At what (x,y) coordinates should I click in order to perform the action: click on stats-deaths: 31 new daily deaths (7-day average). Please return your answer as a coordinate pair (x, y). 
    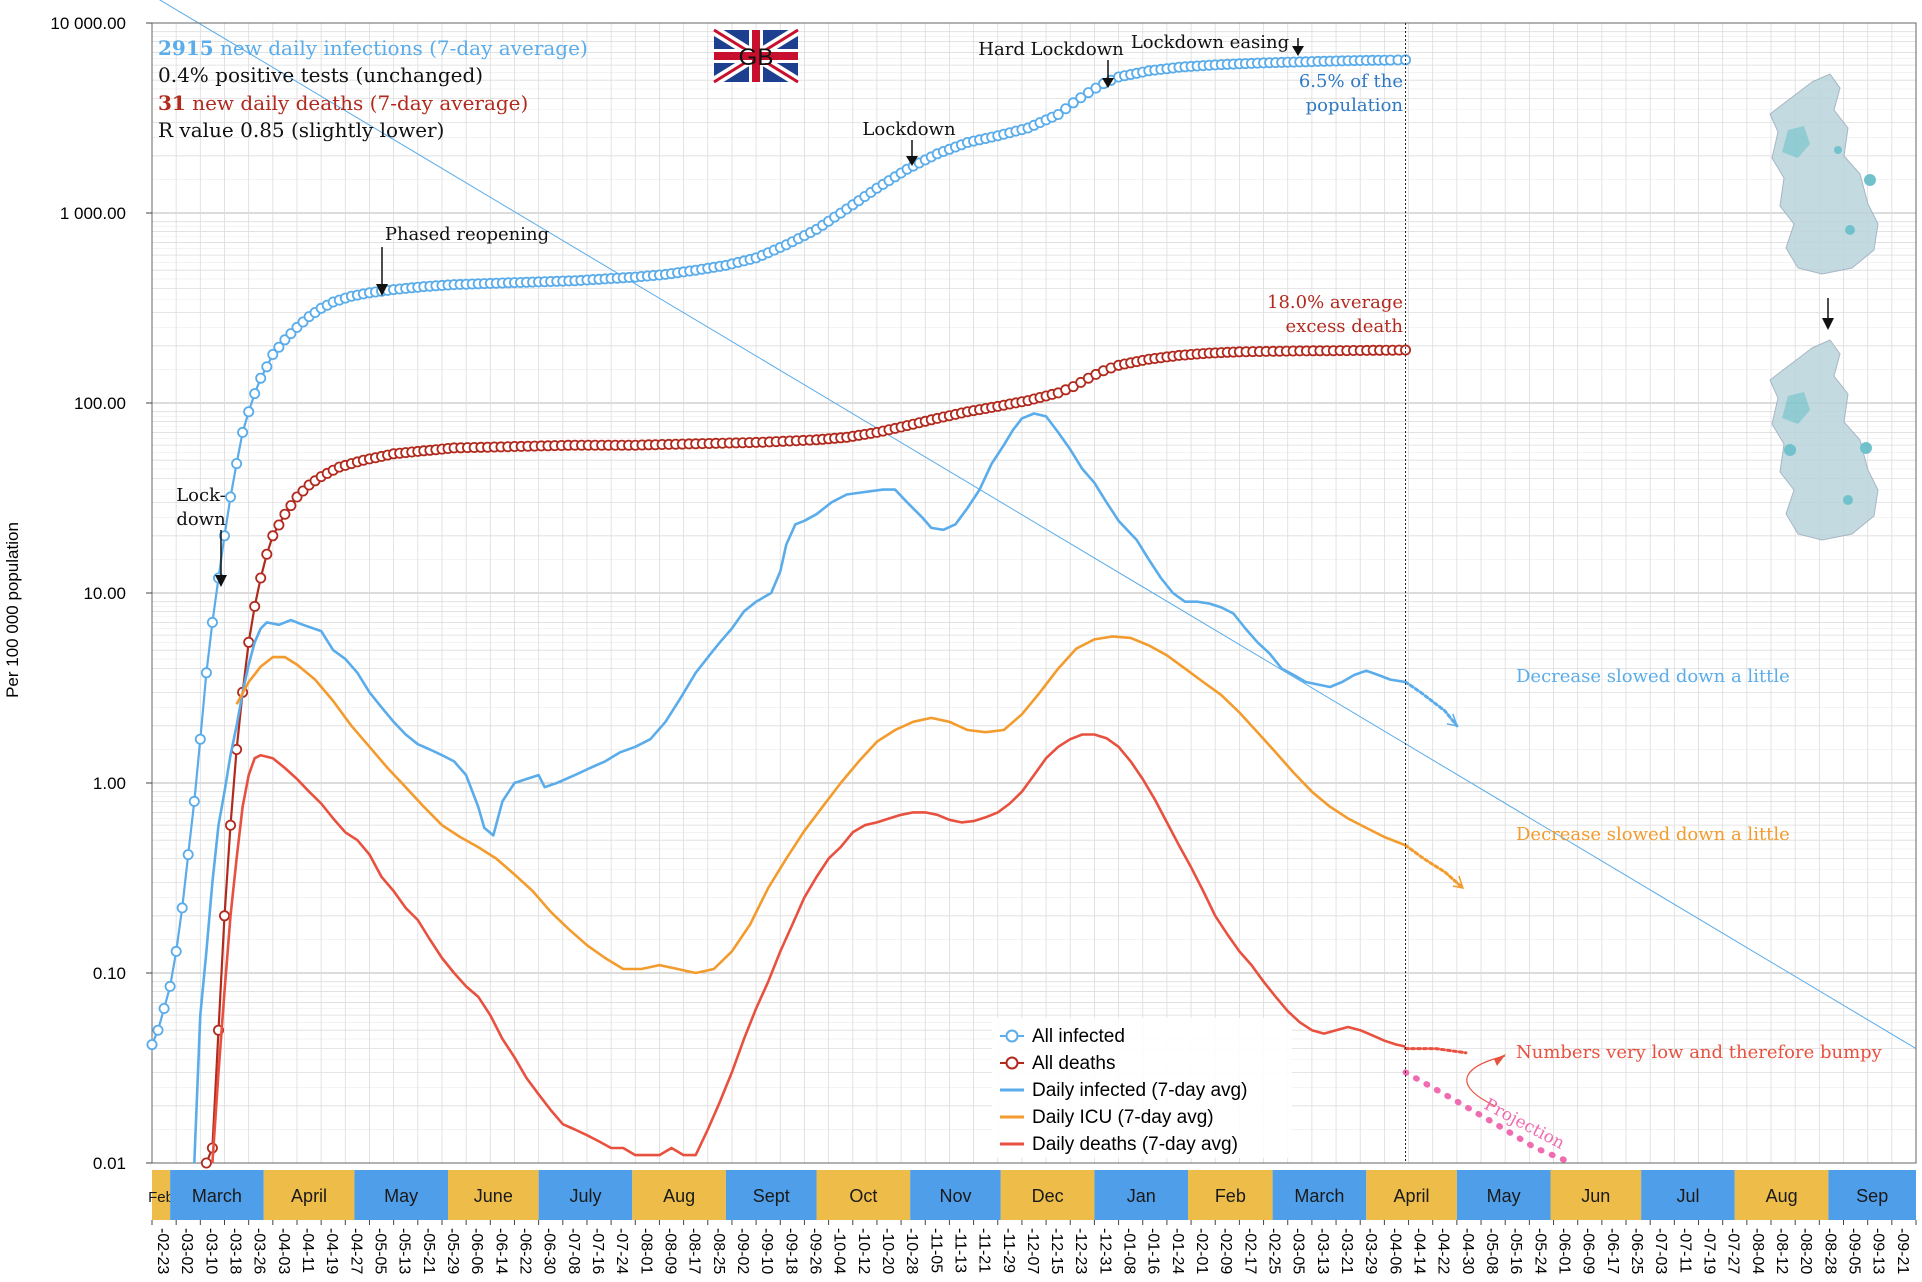
    Looking at the image, I should click on (343, 103).